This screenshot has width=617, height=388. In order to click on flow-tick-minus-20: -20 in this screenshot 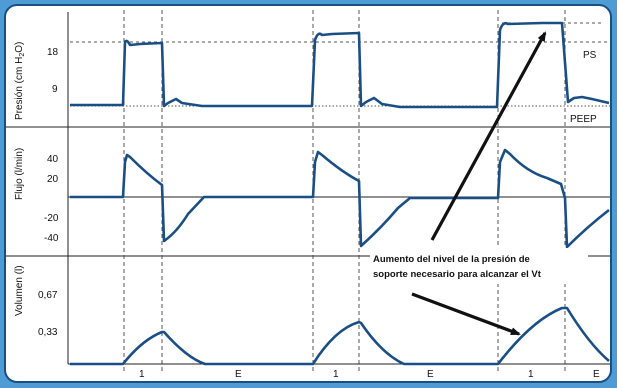, I will do `click(51, 218)`.